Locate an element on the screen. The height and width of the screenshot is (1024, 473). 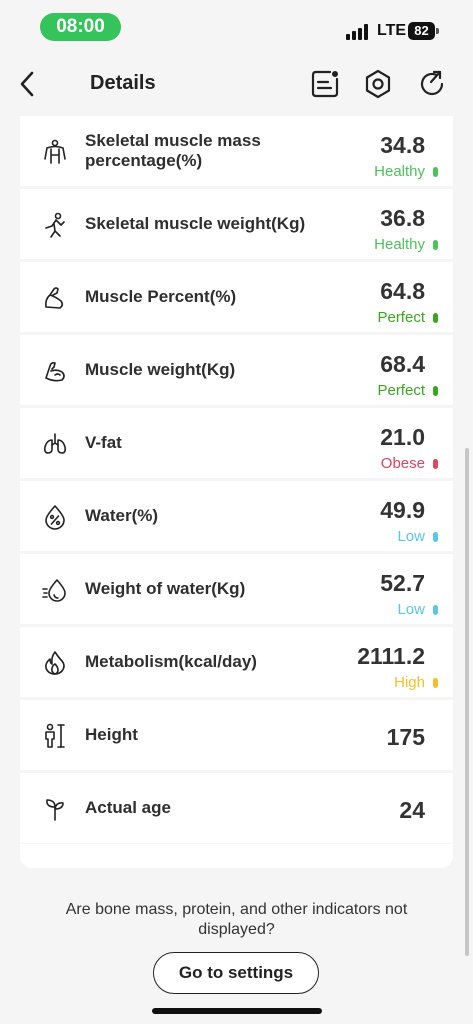
lungs-icon is located at coordinates (55, 443).